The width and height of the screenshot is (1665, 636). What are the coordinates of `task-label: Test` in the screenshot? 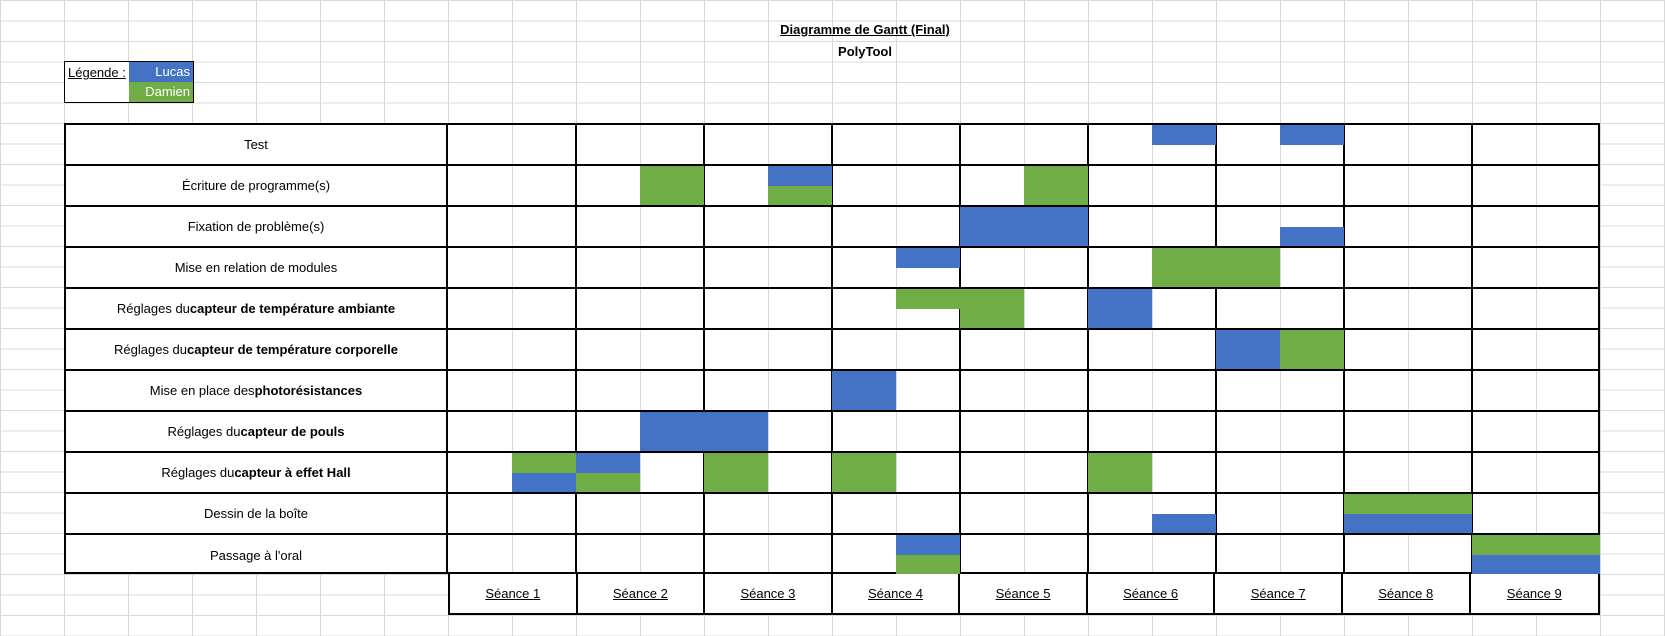 It's located at (256, 144).